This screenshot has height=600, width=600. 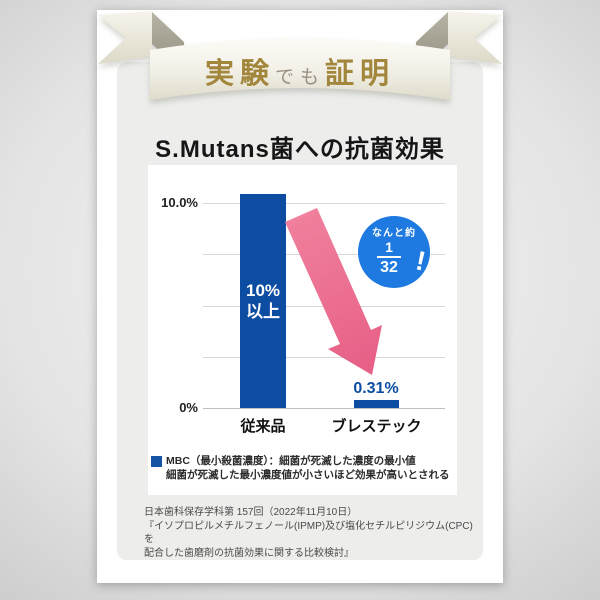 I want to click on ribbon-title-strong-1: 実験, so click(x=239, y=74).